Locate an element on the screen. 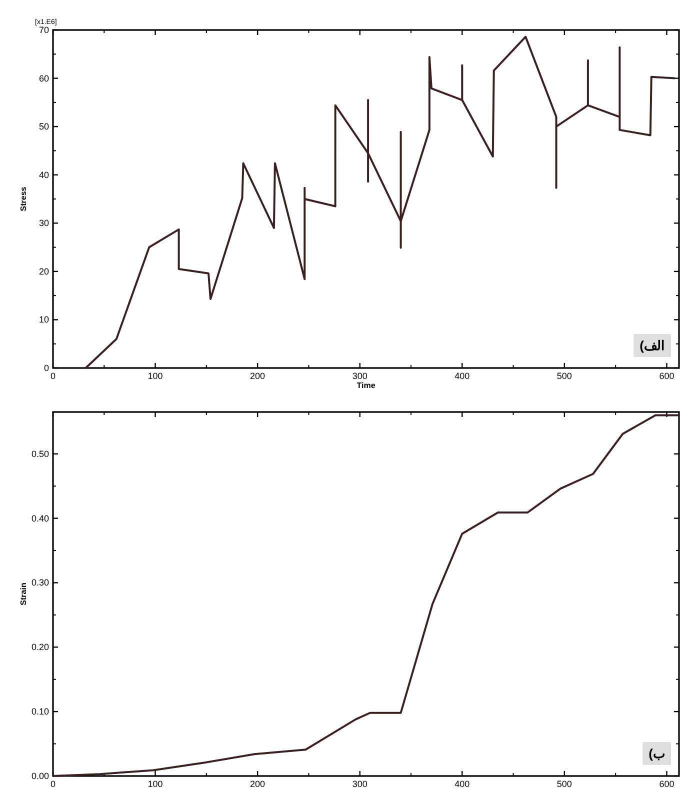 Image resolution: width=692 pixels, height=795 pixels. y-tick-label: 70 is located at coordinates (43, 30).